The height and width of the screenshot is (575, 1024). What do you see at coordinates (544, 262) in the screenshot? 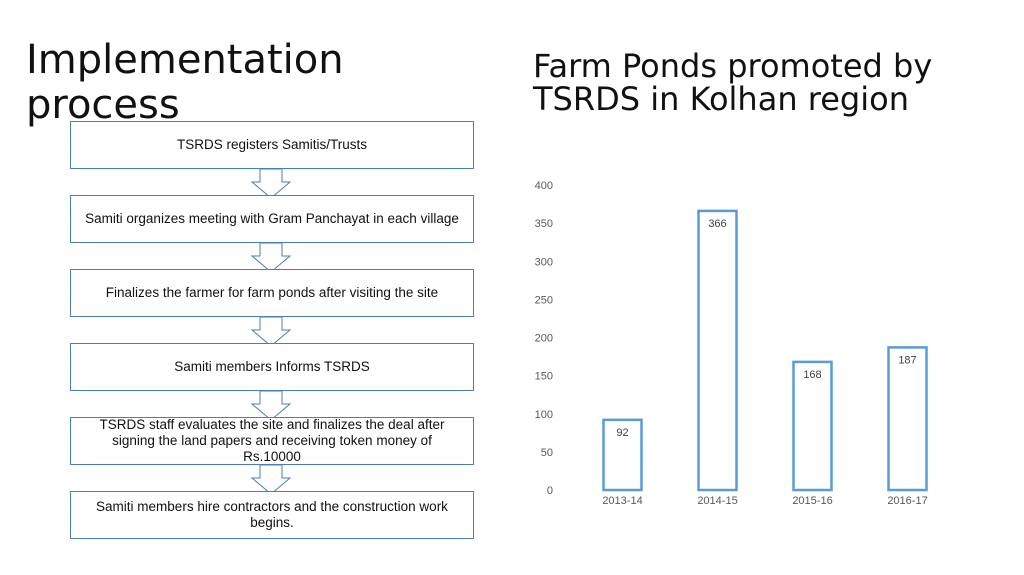
I see `y-tick-label: 300` at bounding box center [544, 262].